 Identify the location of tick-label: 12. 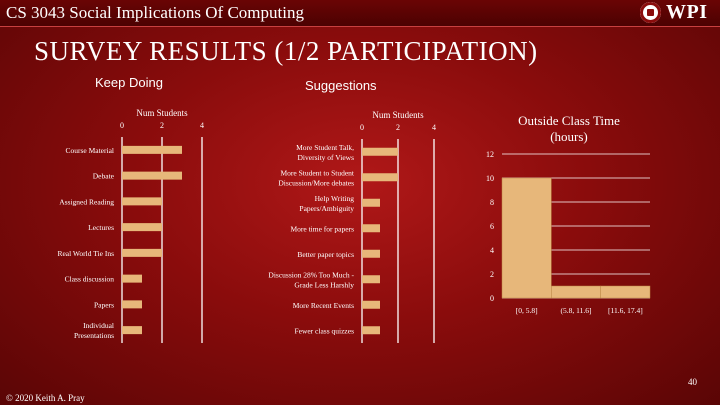
(490, 154).